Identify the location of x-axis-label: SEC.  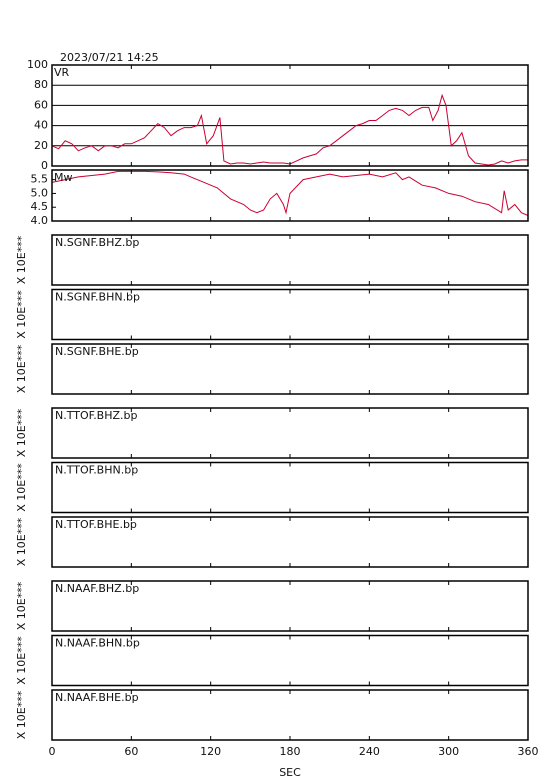
(290, 772).